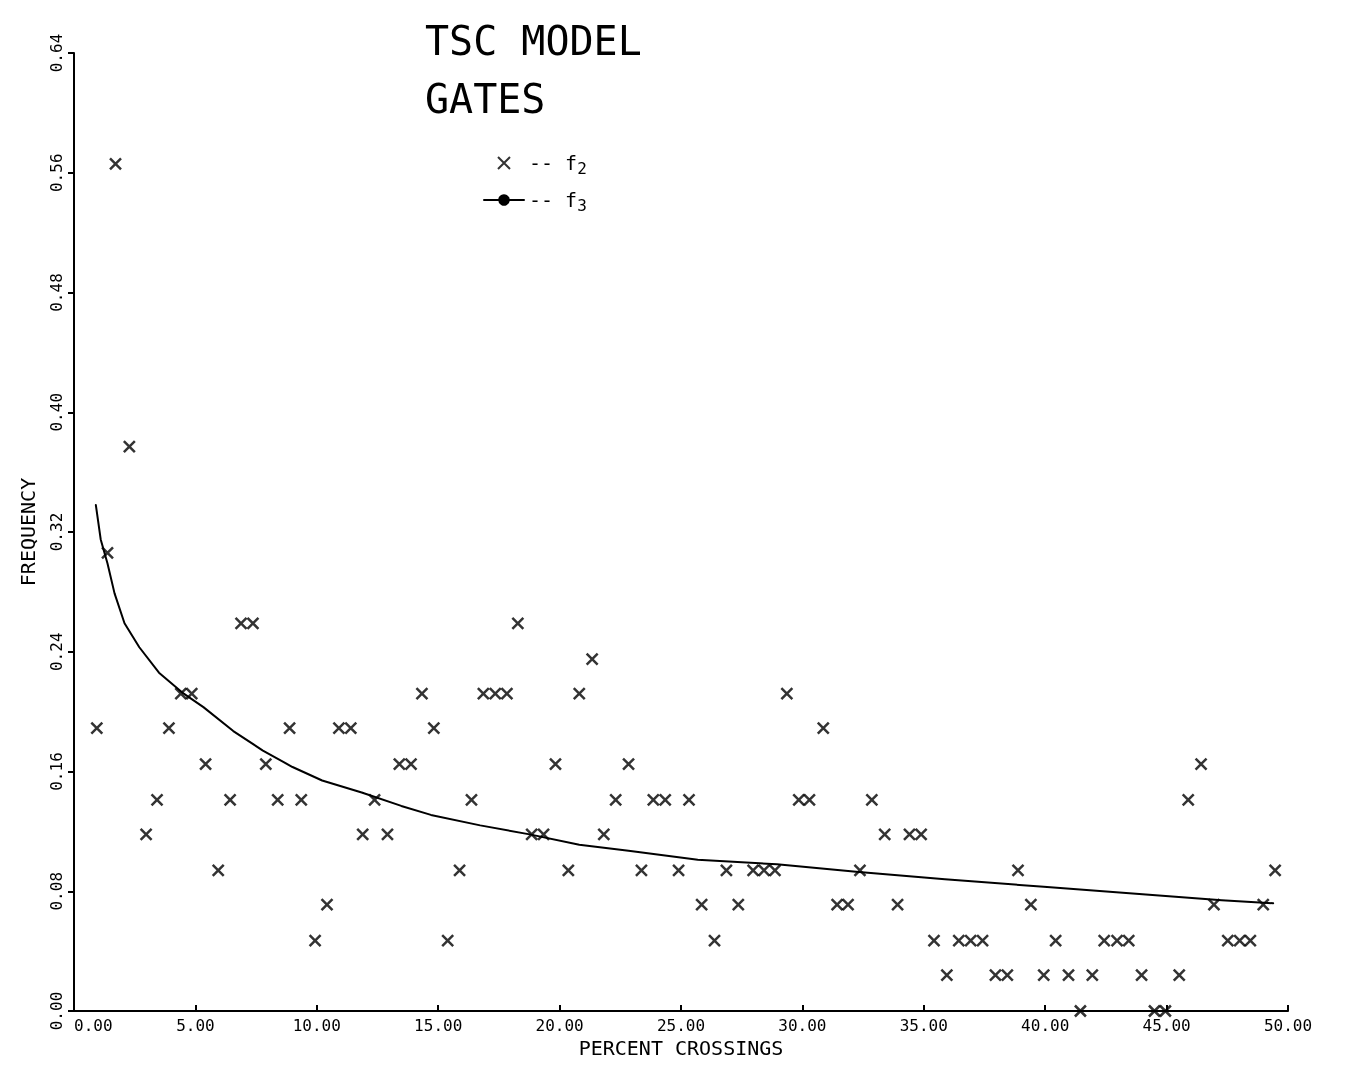  What do you see at coordinates (56, 173) in the screenshot?
I see `y-tick-label: 0.56` at bounding box center [56, 173].